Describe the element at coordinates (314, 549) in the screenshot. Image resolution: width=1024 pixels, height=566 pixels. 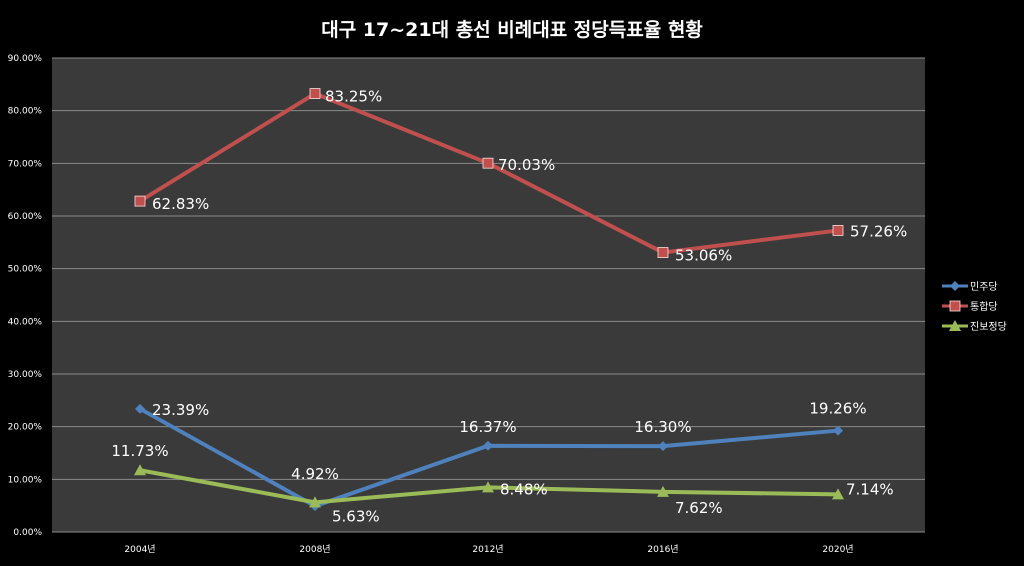
I see `x-tick-label: 2008년` at that location.